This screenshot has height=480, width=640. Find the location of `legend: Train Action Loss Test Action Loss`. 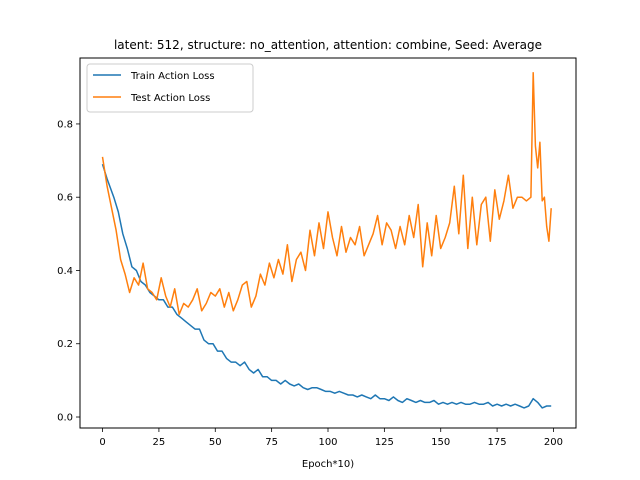

legend: Train Action Loss Test Action Loss is located at coordinates (170, 88).